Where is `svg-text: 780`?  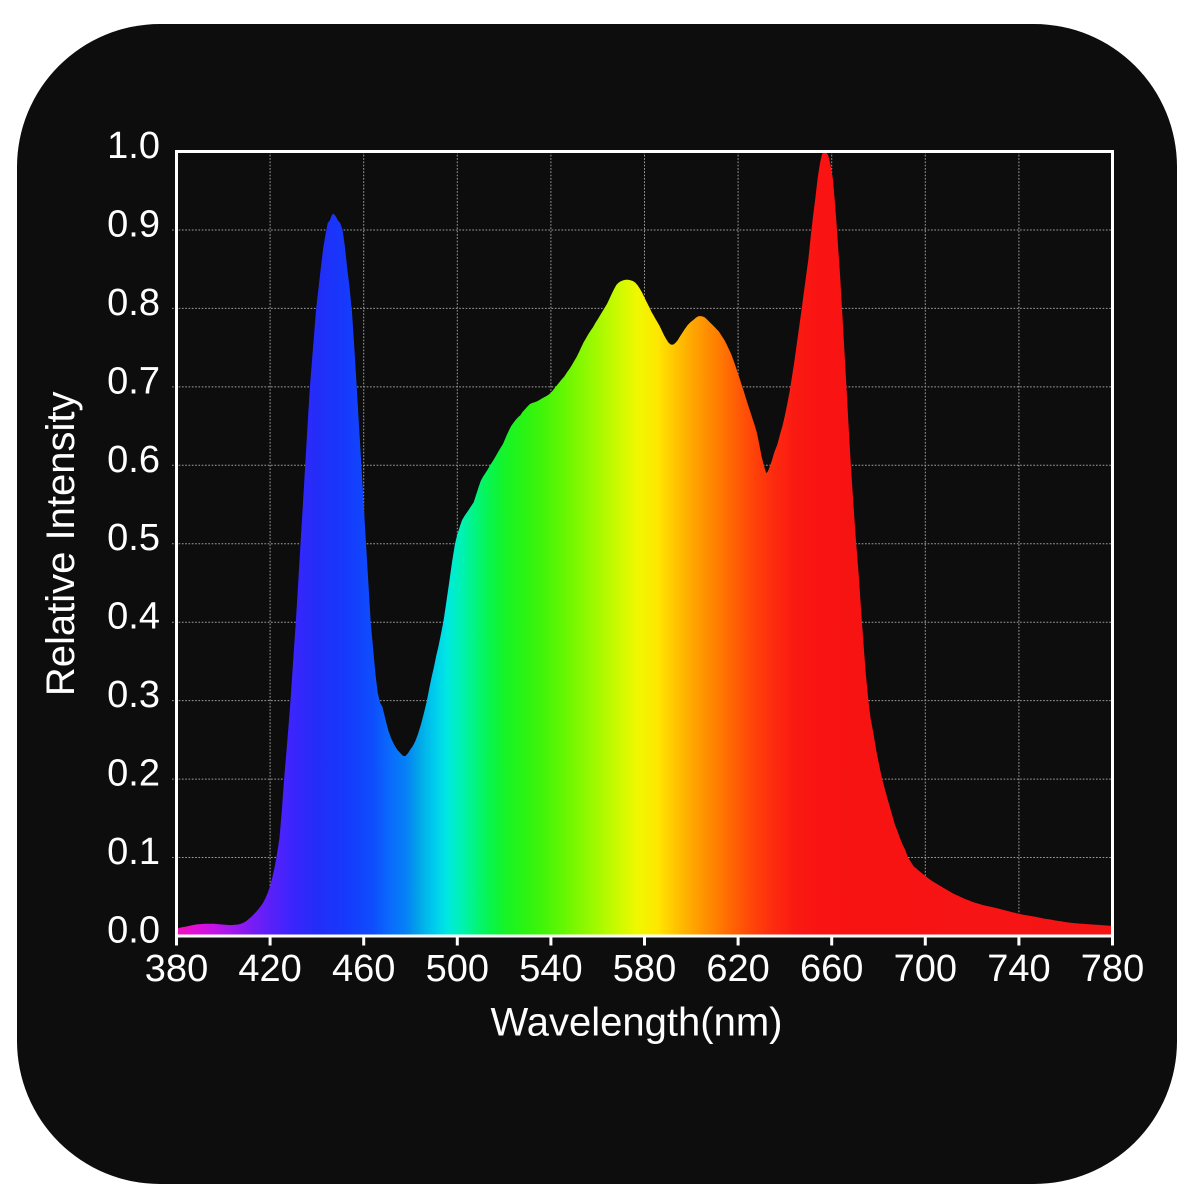
svg-text: 780 is located at coordinates (1112, 969).